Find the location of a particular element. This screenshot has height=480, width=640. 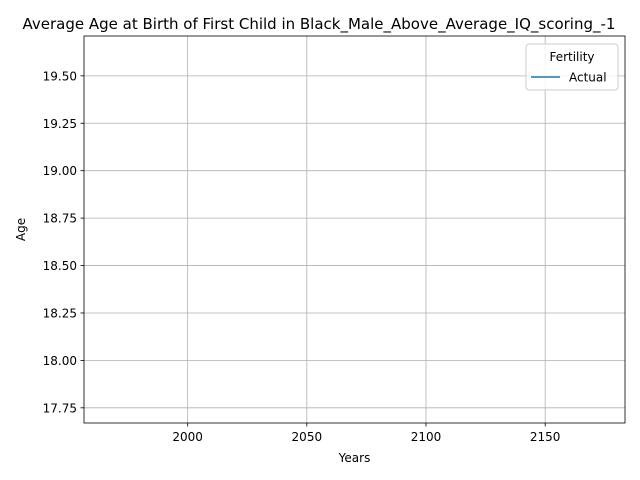

y-axis-label: Age is located at coordinates (21, 229).